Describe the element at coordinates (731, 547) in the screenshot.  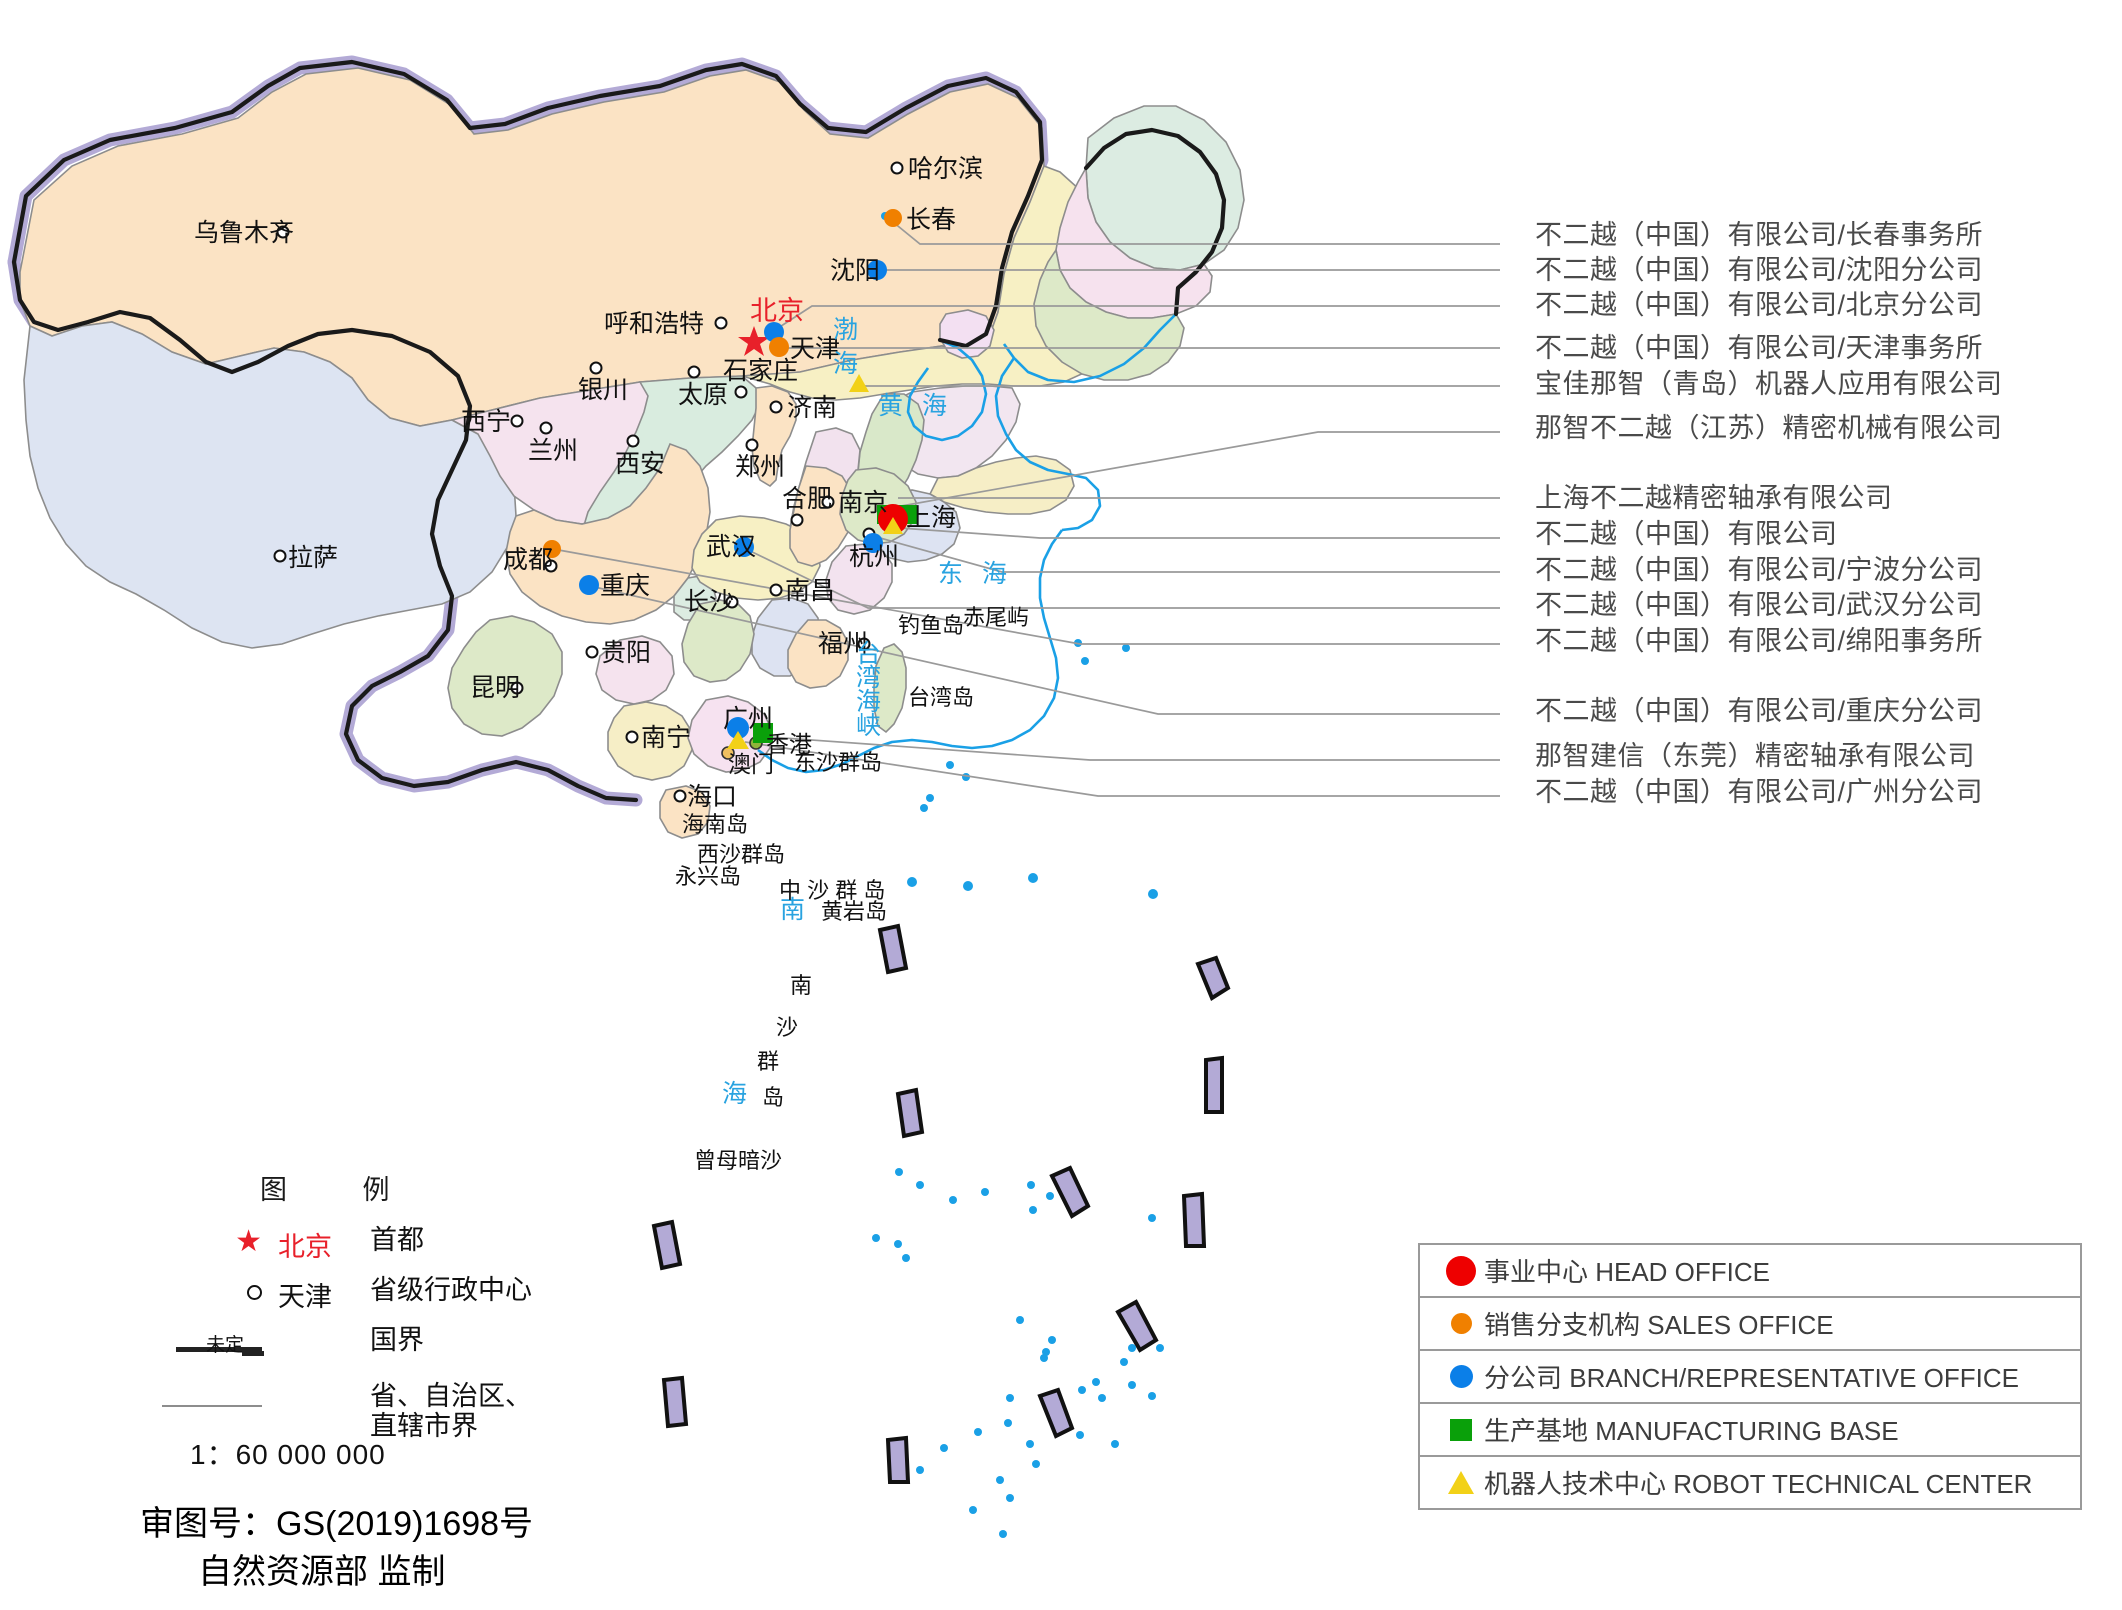
I see `svg-text: 武汉` at that location.